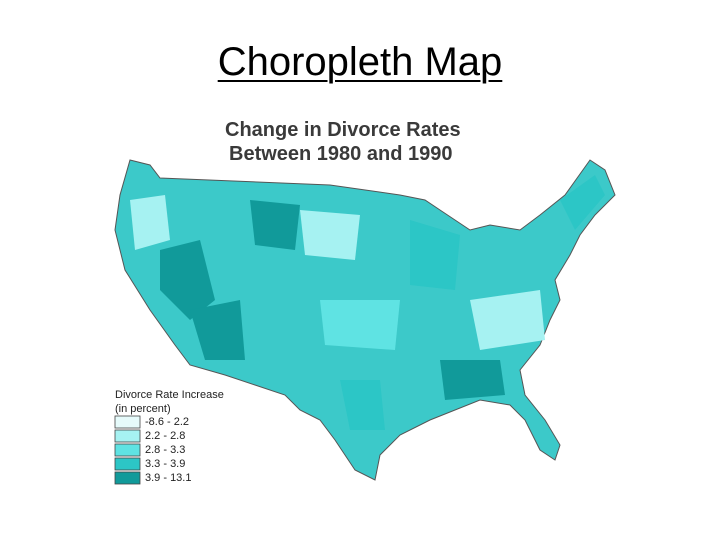 Image resolution: width=720 pixels, height=540 pixels. Describe the element at coordinates (165, 436) in the screenshot. I see `legend-label: 2.2 - 2.8` at that location.